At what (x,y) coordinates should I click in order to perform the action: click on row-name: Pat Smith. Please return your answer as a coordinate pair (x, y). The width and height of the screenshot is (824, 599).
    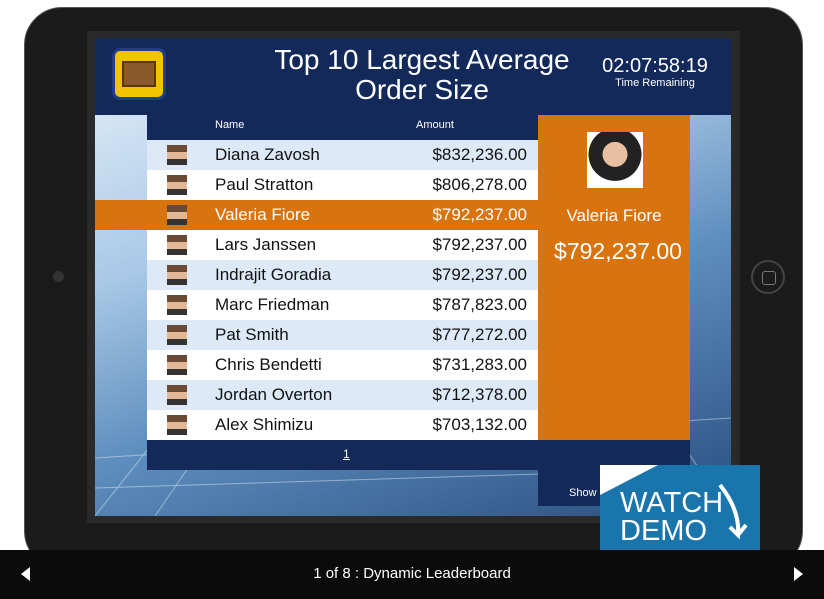
    Looking at the image, I should click on (252, 334).